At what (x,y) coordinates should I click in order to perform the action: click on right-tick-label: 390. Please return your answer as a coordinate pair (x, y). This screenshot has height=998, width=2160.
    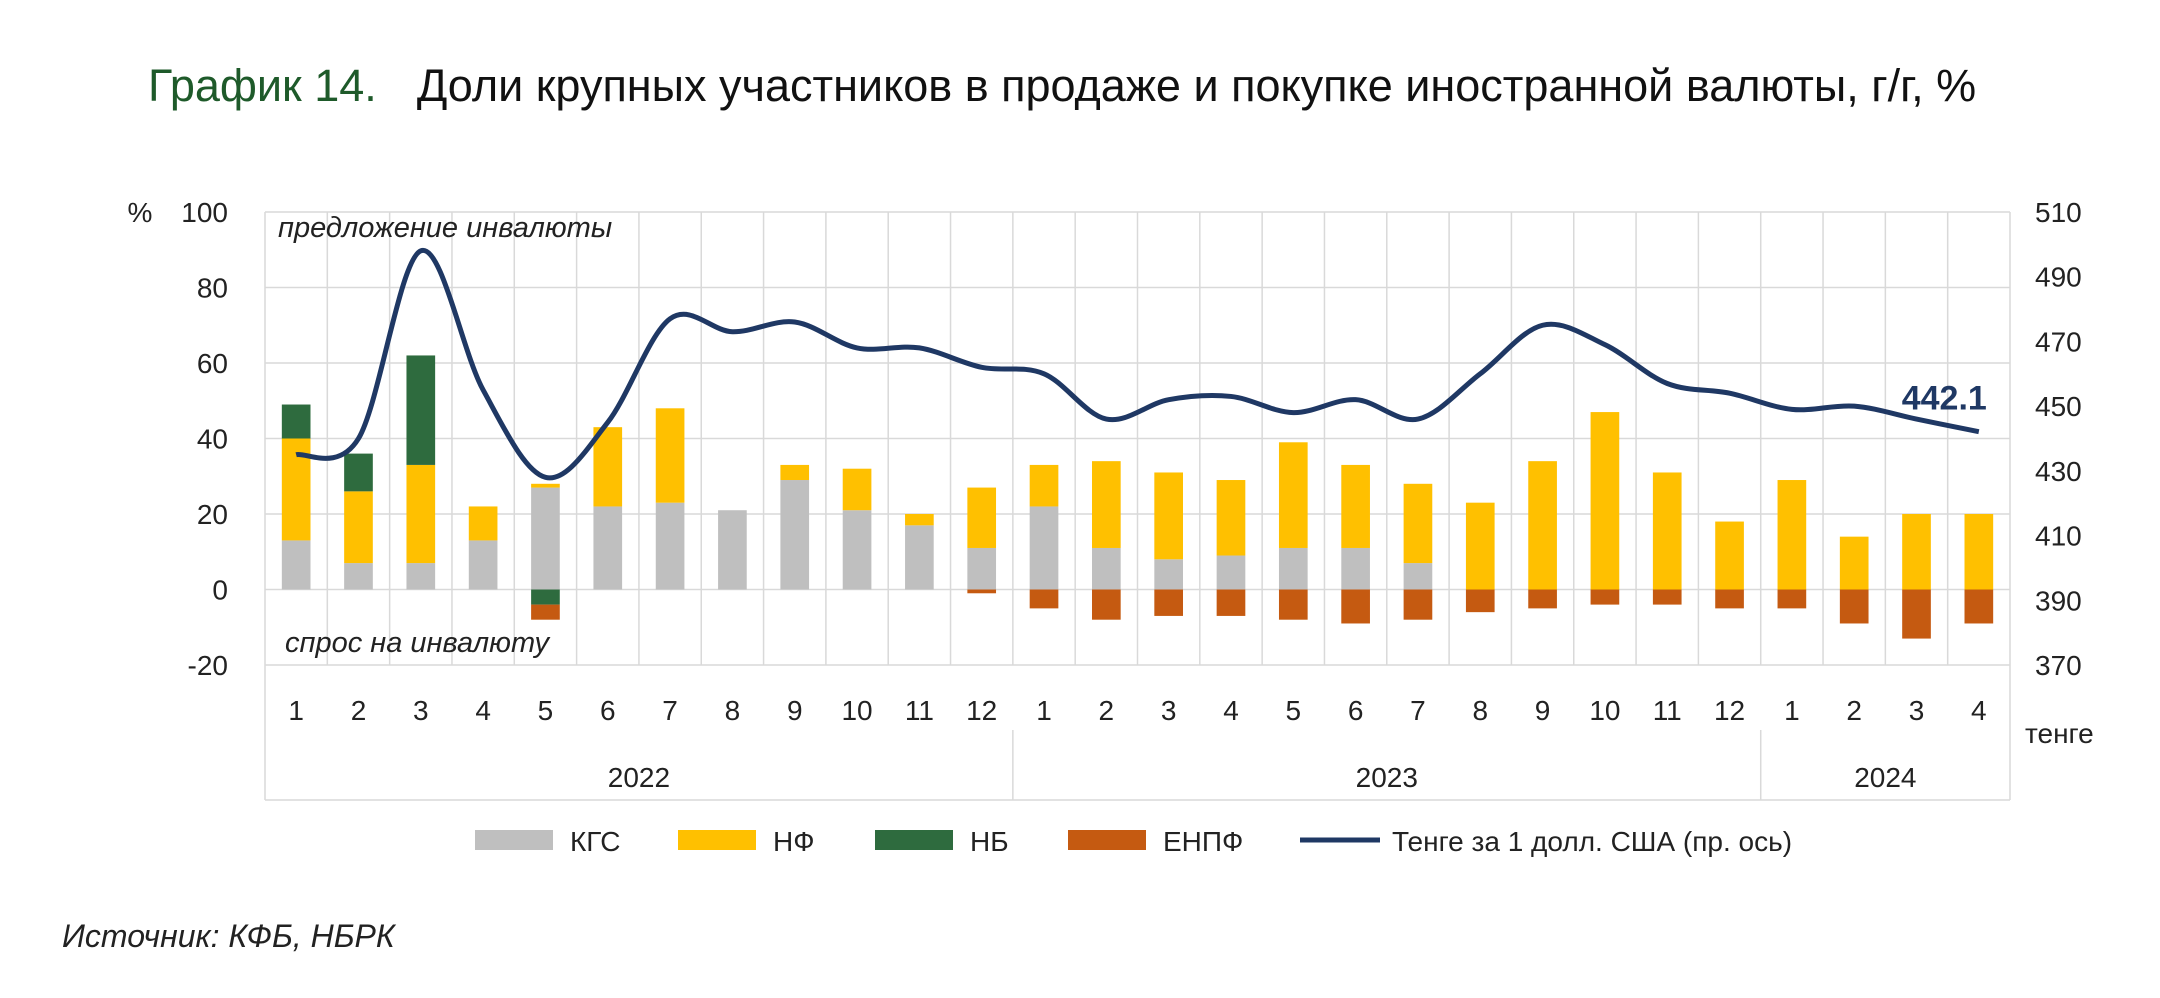
    Looking at the image, I should click on (2058, 600).